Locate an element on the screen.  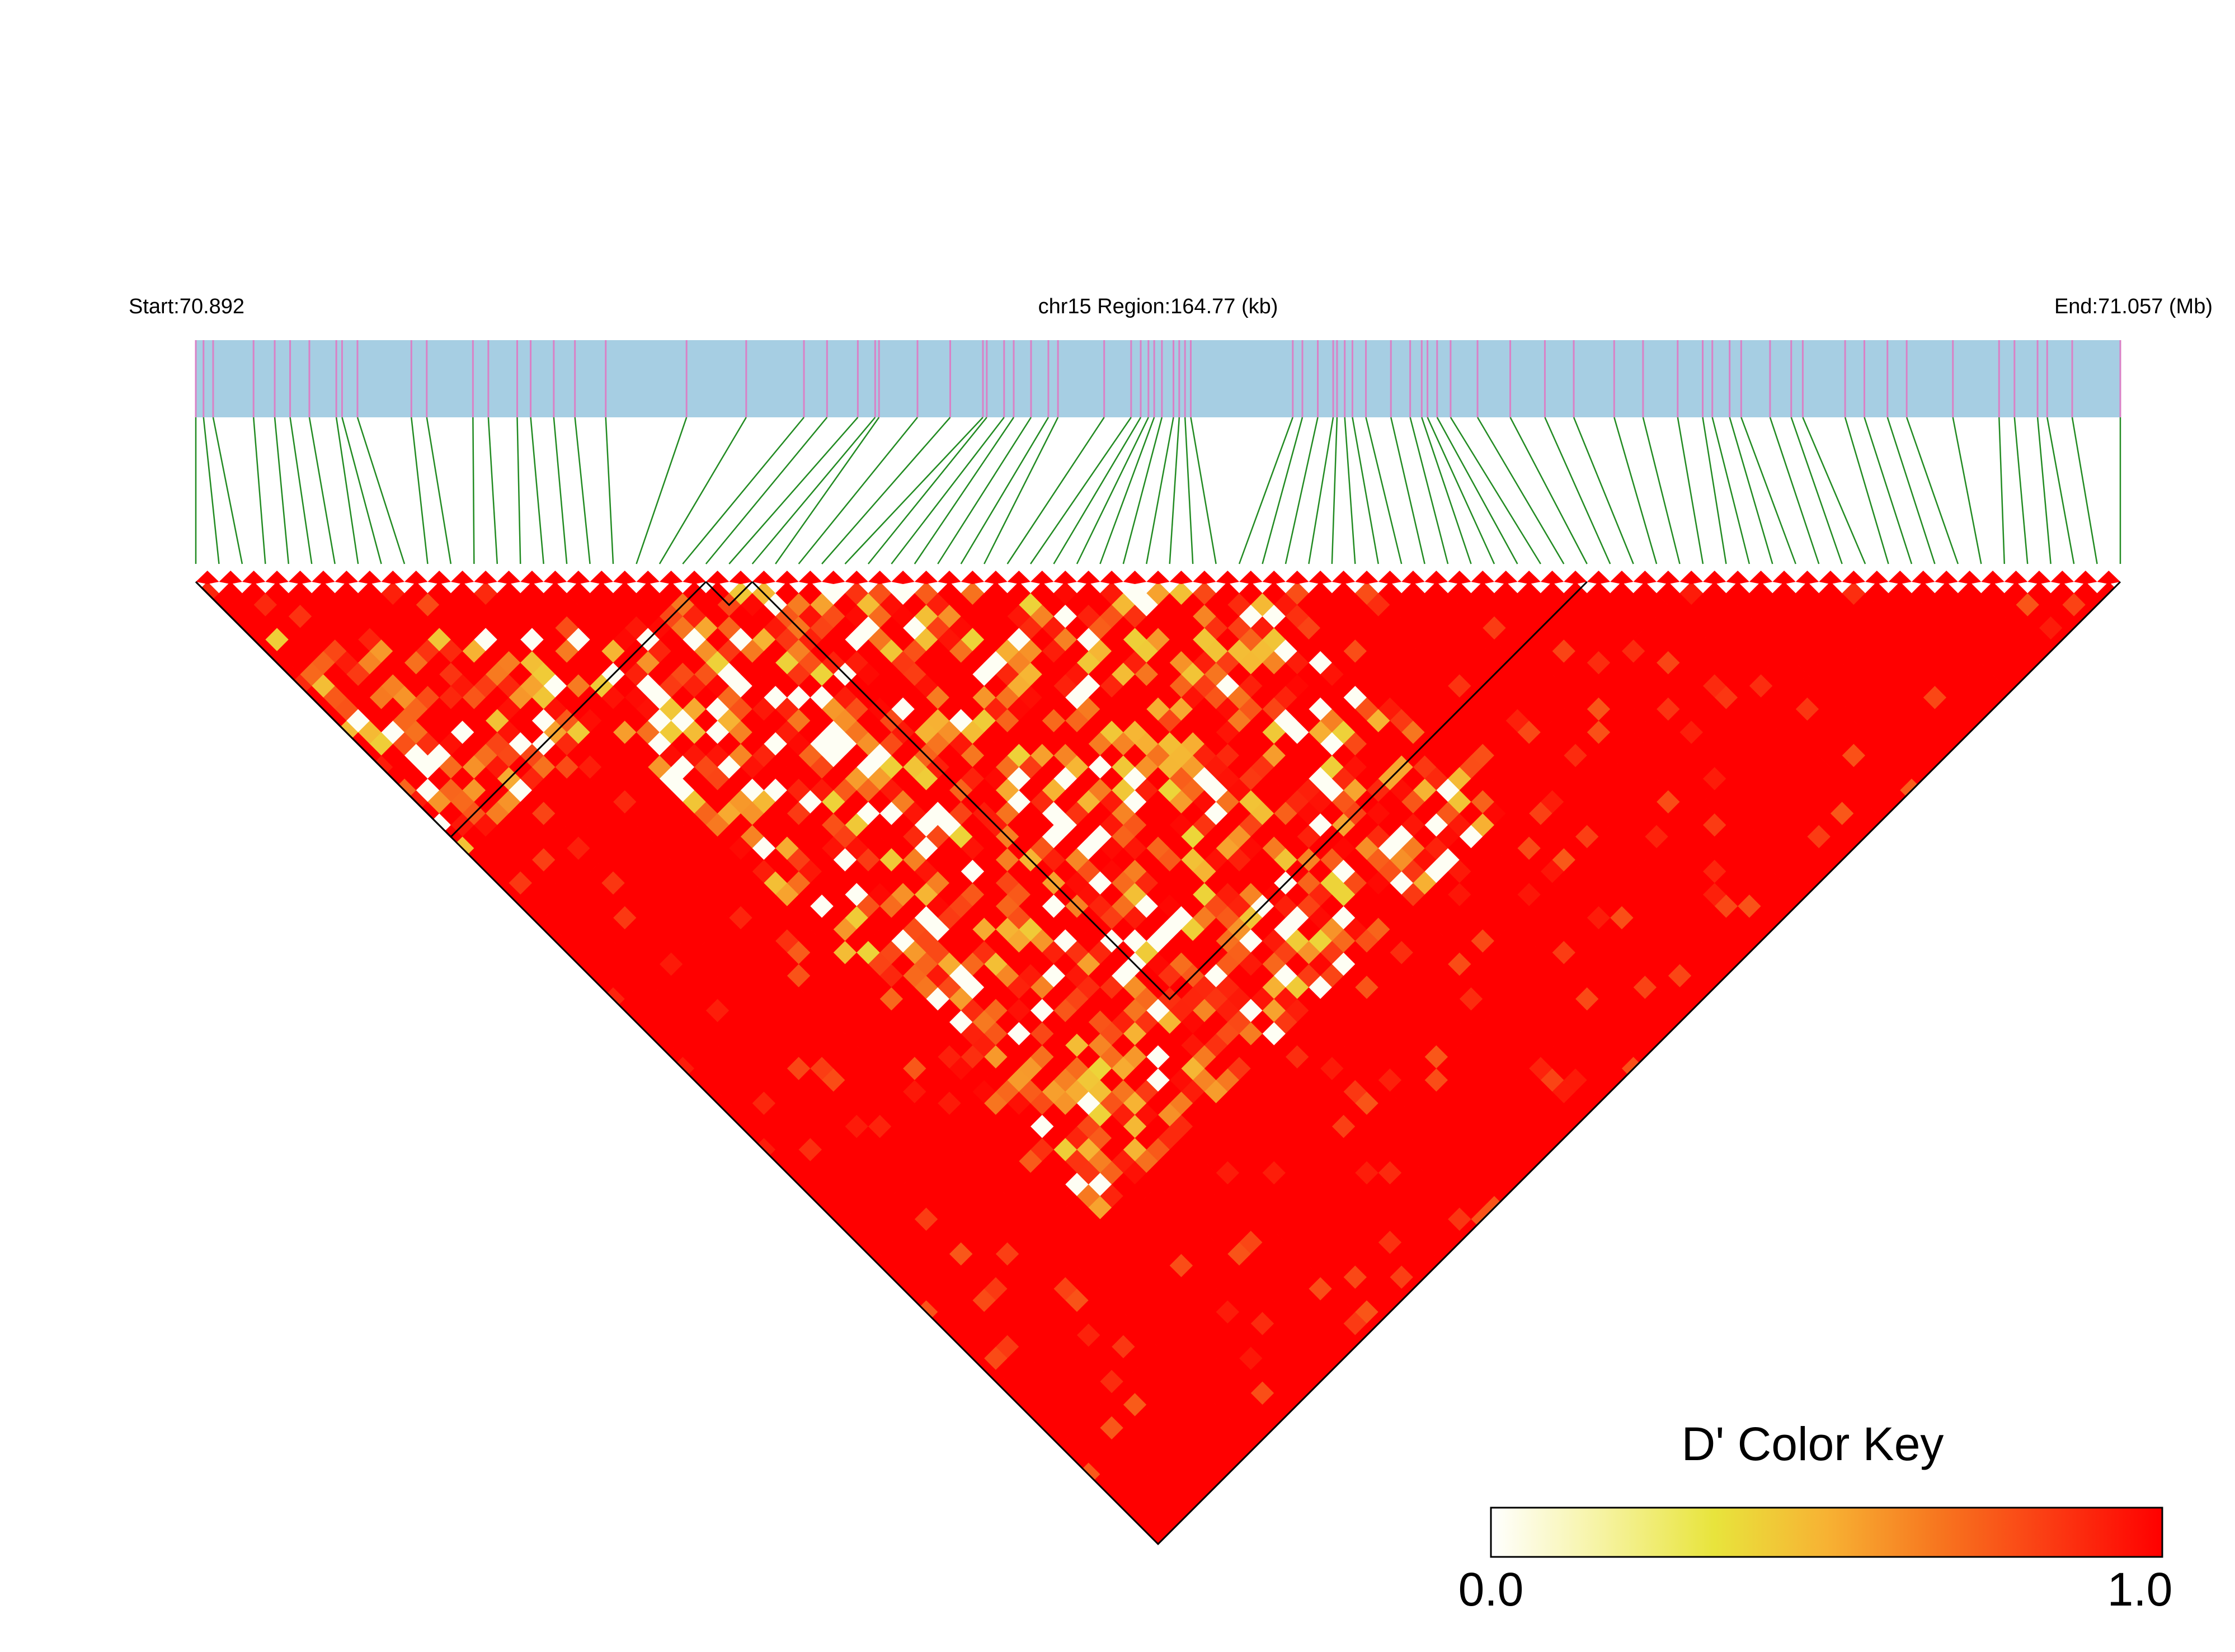
snp-tick-group is located at coordinates (1158, 379).